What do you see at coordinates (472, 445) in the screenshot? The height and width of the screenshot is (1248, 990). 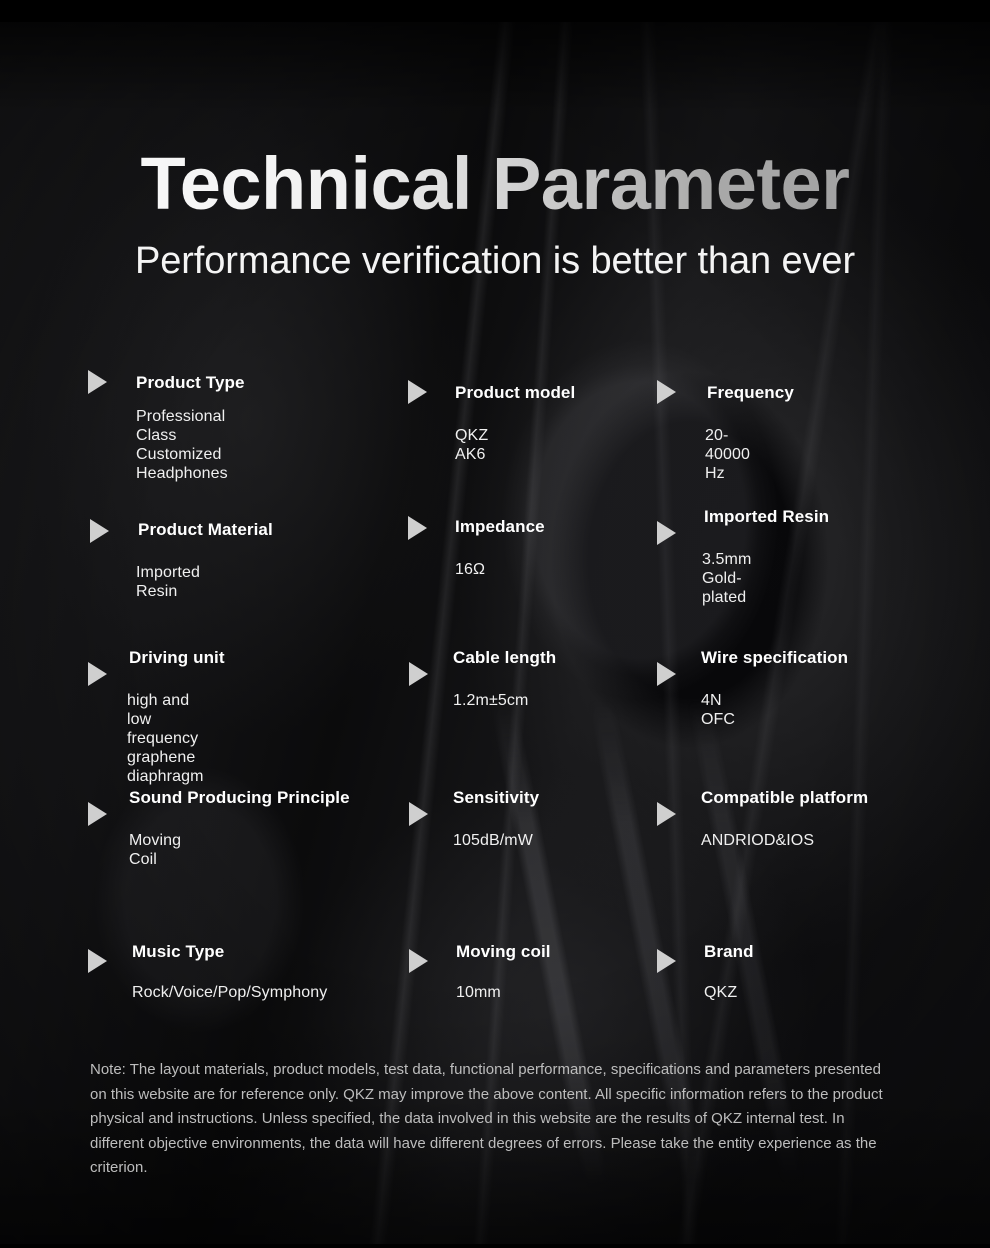 I see `spec-value: QKZ AK6` at bounding box center [472, 445].